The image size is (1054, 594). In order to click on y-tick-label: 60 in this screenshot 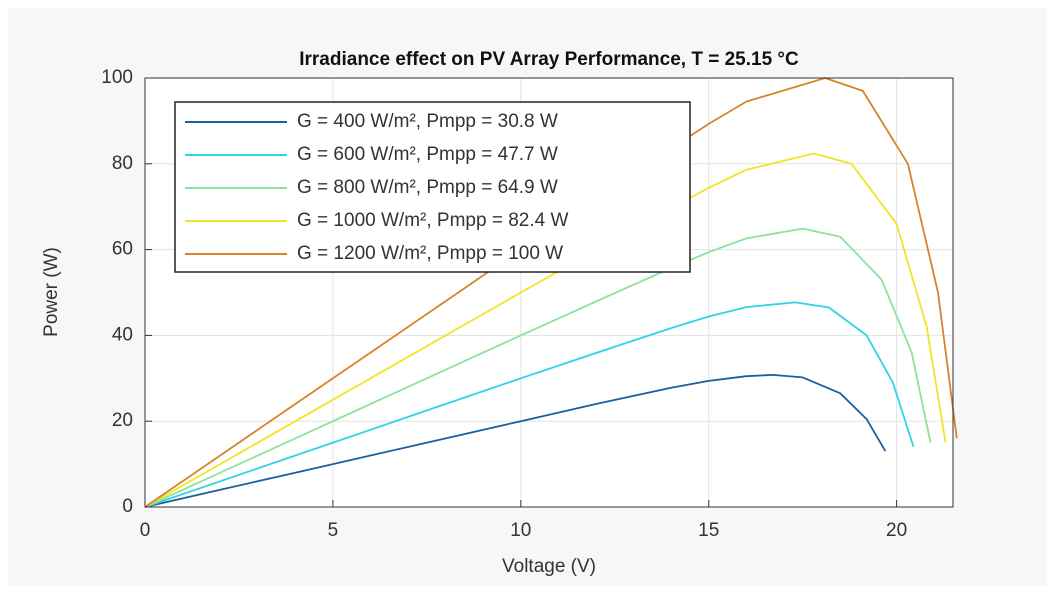, I will do `click(122, 249)`.